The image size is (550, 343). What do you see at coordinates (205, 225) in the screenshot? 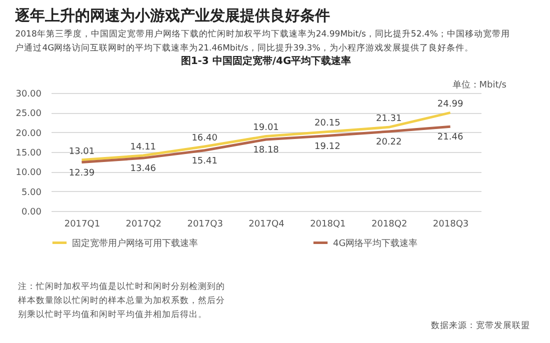
I see `x-tick-label: 2017Q3` at bounding box center [205, 225].